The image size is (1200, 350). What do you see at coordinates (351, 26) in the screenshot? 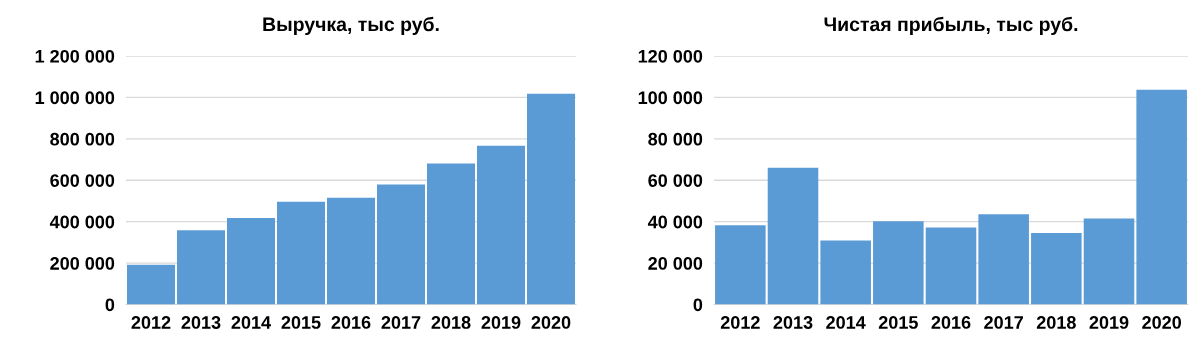
I see `chart-title: Выручка, тыс руб.` at bounding box center [351, 26].